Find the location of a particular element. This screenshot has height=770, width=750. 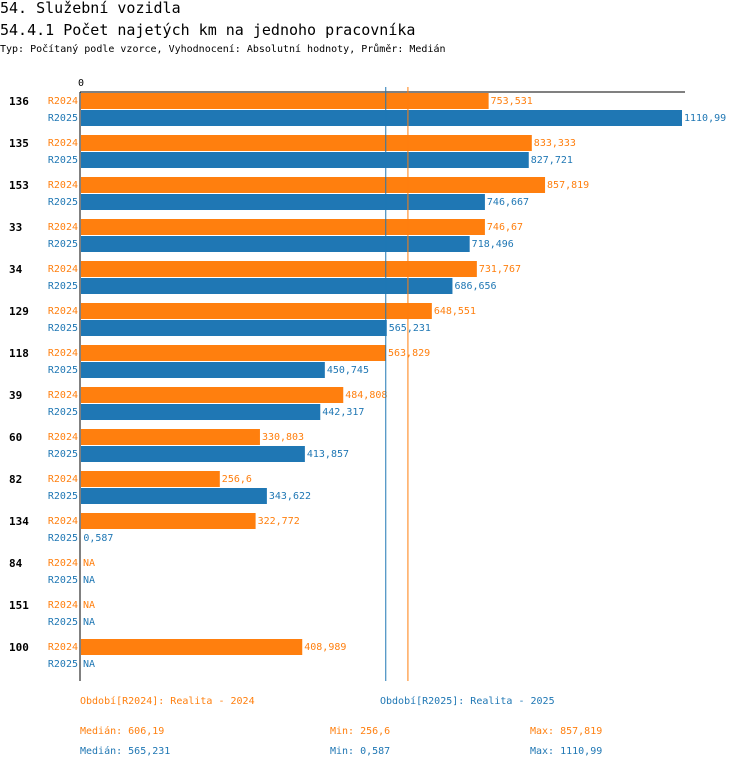

category-label: 129 is located at coordinates (19, 311).